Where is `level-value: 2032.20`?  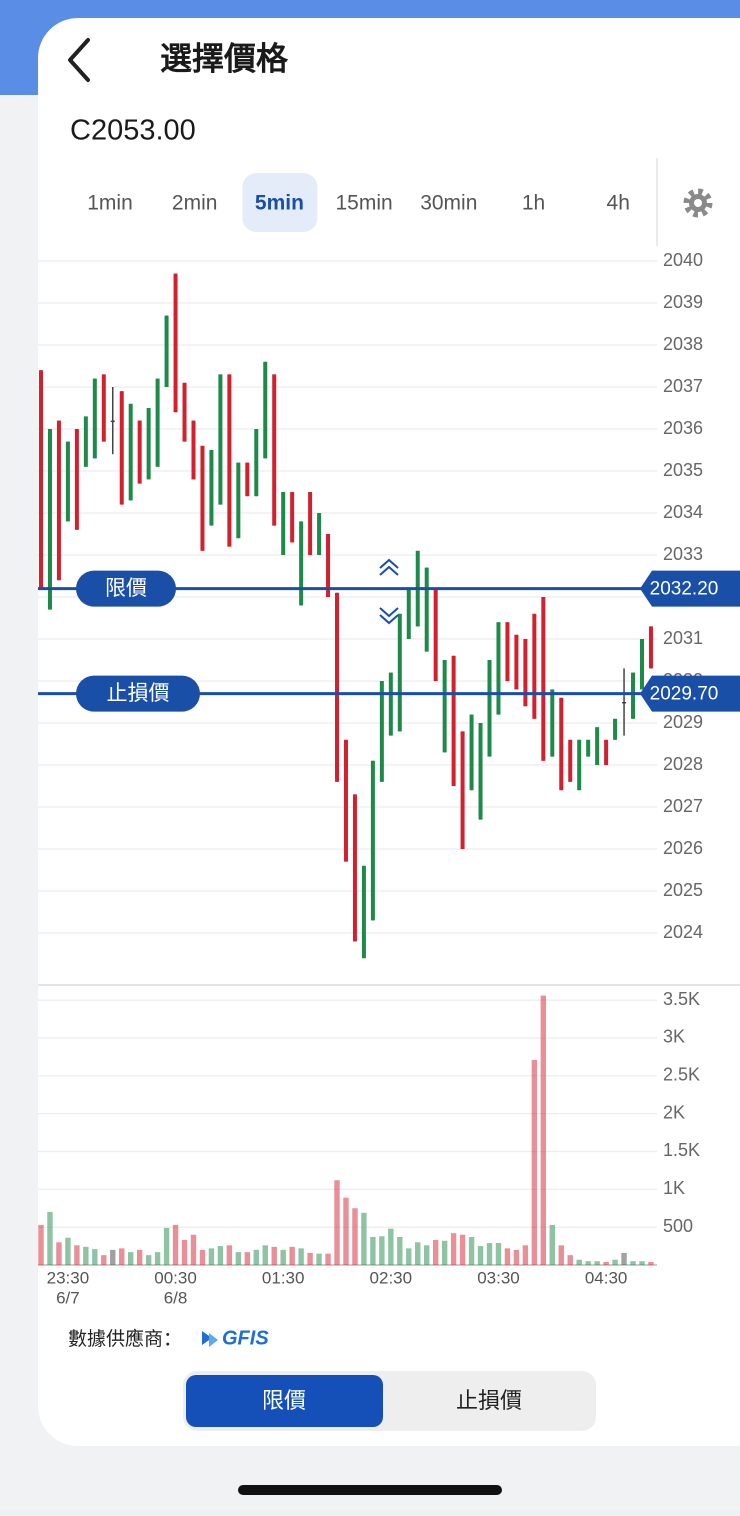 level-value: 2032.20 is located at coordinates (684, 589).